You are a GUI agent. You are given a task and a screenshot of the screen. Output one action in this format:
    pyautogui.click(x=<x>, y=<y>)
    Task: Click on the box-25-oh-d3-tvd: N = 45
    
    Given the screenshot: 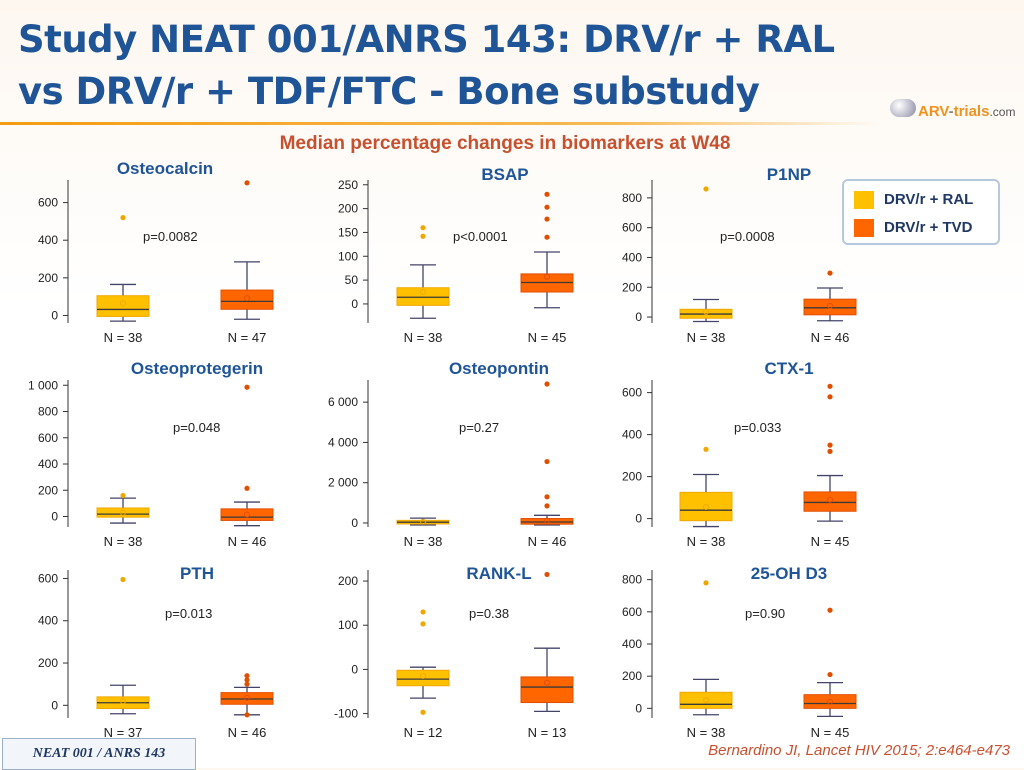 What is the action you would take?
    pyautogui.click(x=830, y=673)
    